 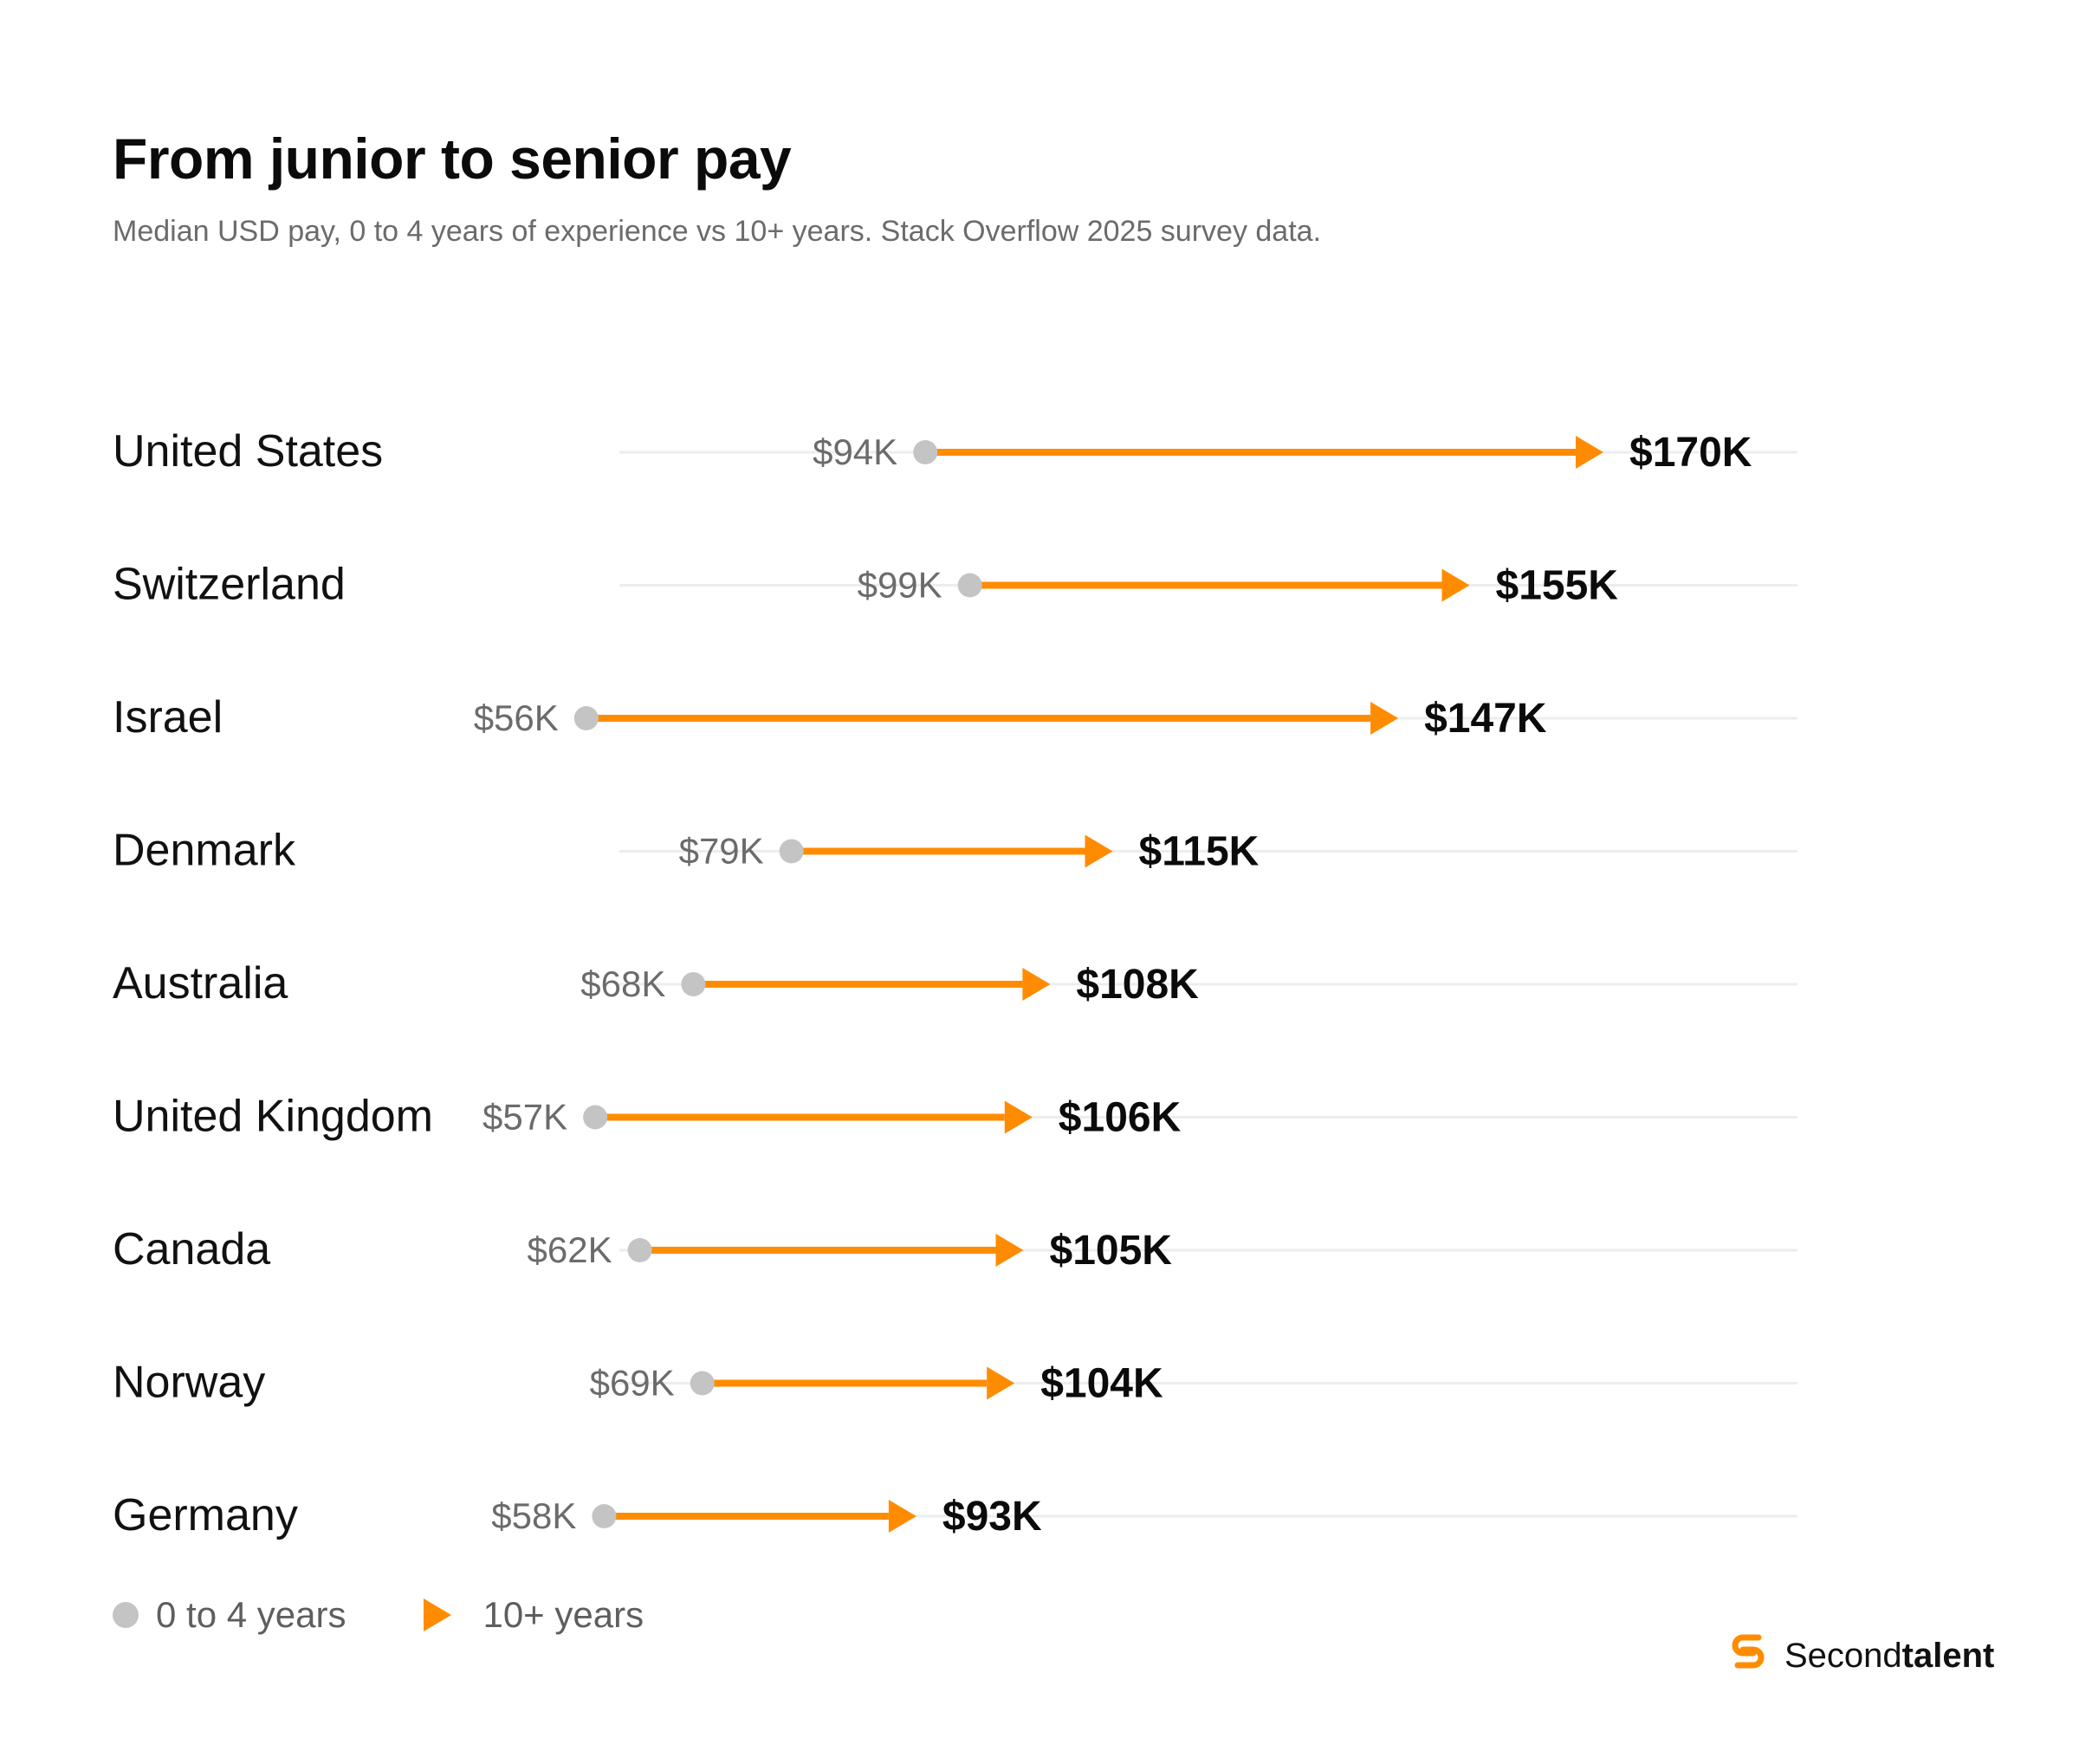 What do you see at coordinates (438, 1615) in the screenshot?
I see `senior-arrow-icon` at bounding box center [438, 1615].